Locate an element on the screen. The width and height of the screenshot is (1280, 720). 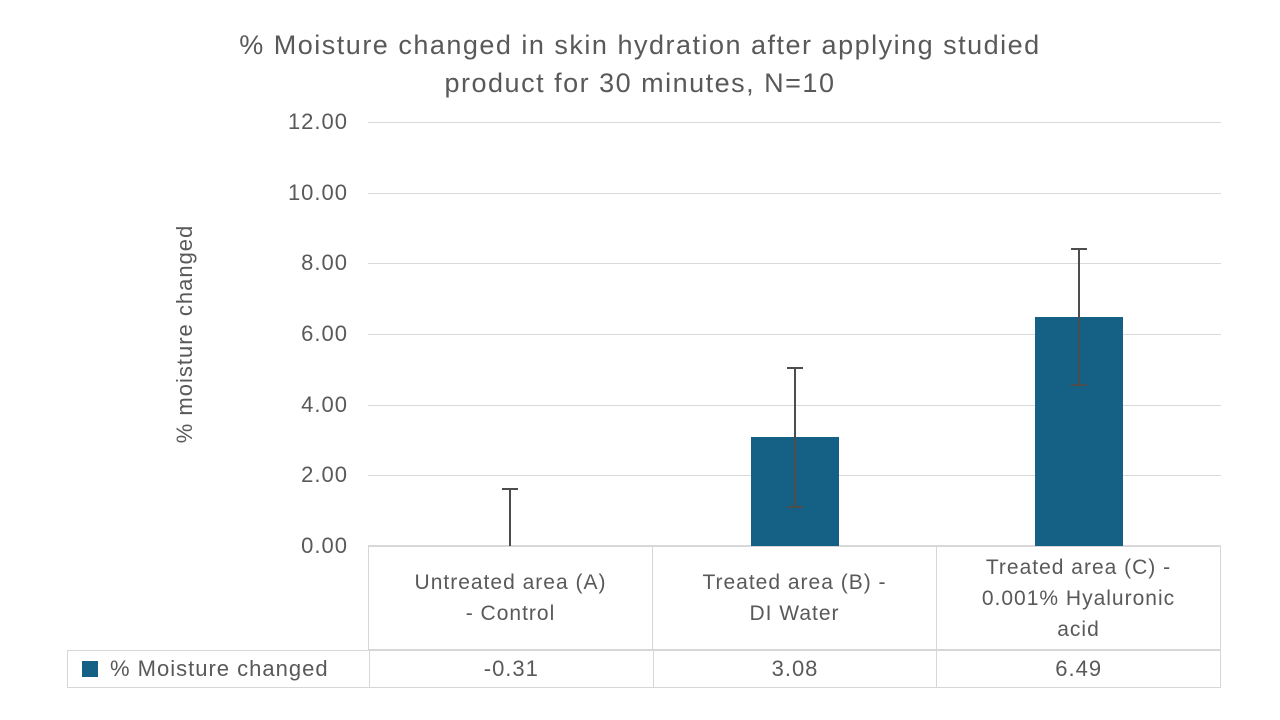
legend-label: % Moisture changed is located at coordinates (219, 668).